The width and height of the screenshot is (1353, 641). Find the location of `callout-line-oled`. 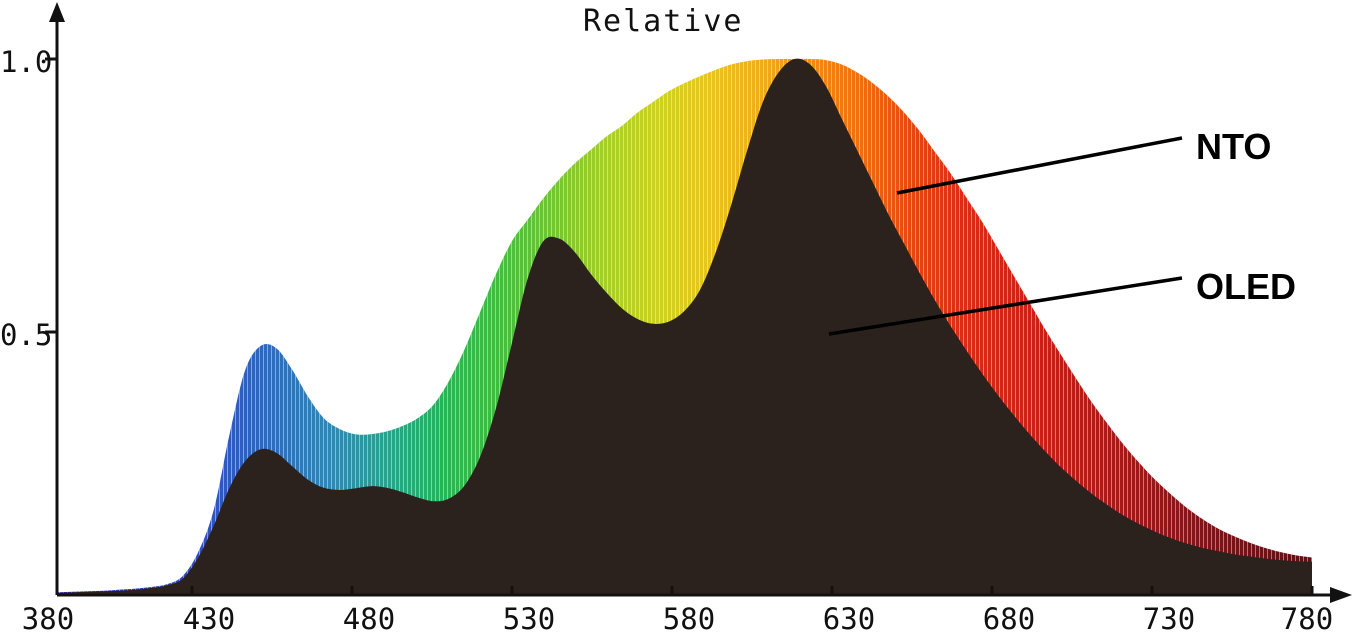

callout-line-oled is located at coordinates (1005, 306).